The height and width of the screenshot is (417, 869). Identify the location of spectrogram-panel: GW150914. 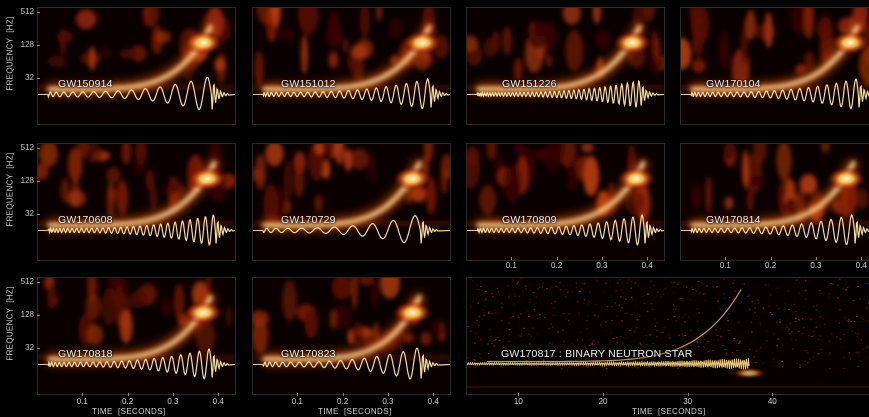
(136, 66).